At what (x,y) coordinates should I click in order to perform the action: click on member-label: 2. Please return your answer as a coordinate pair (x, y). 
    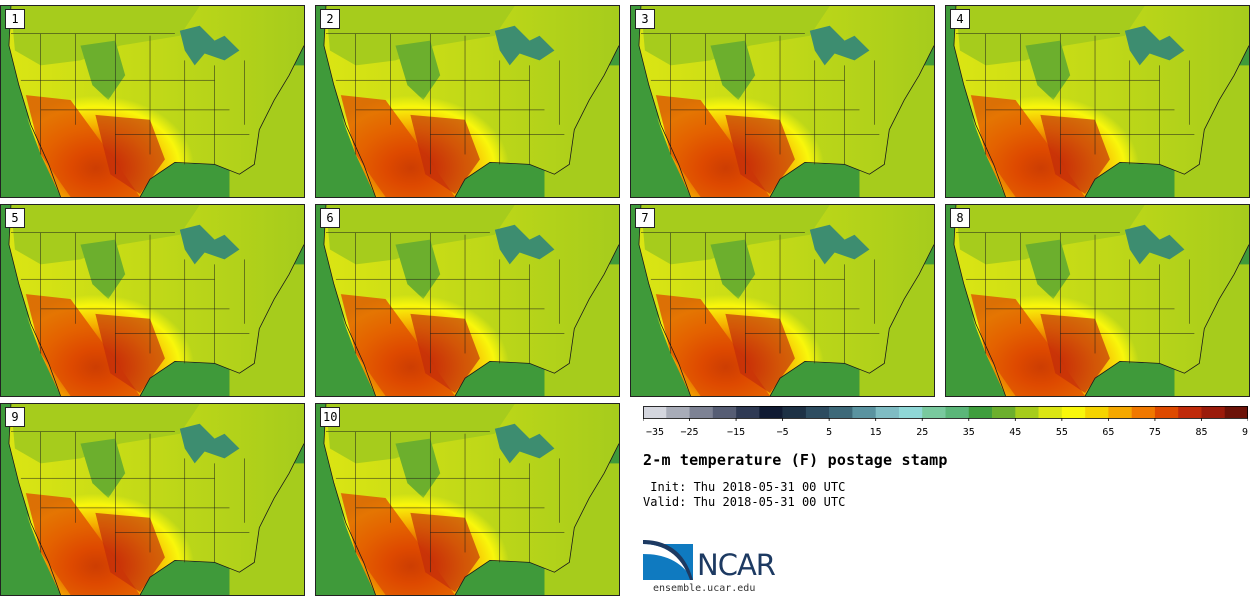
    Looking at the image, I should click on (330, 19).